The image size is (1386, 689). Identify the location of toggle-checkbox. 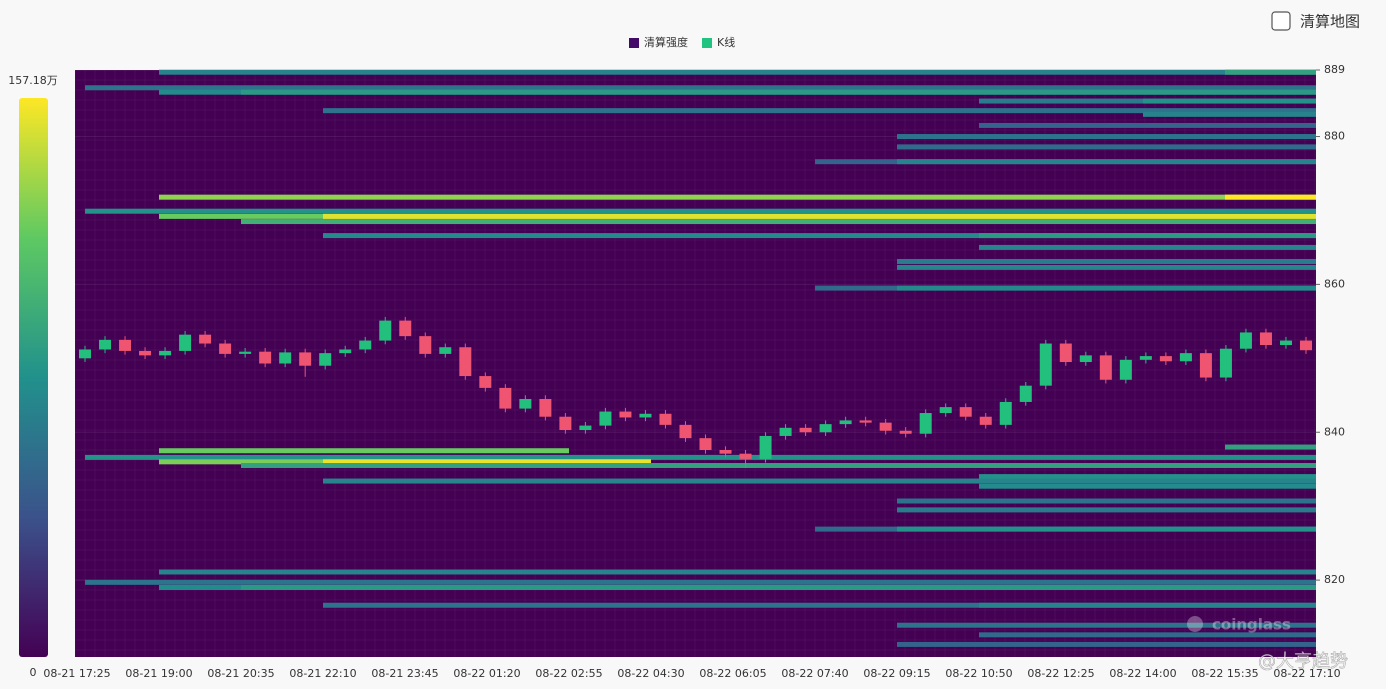
(1281, 21).